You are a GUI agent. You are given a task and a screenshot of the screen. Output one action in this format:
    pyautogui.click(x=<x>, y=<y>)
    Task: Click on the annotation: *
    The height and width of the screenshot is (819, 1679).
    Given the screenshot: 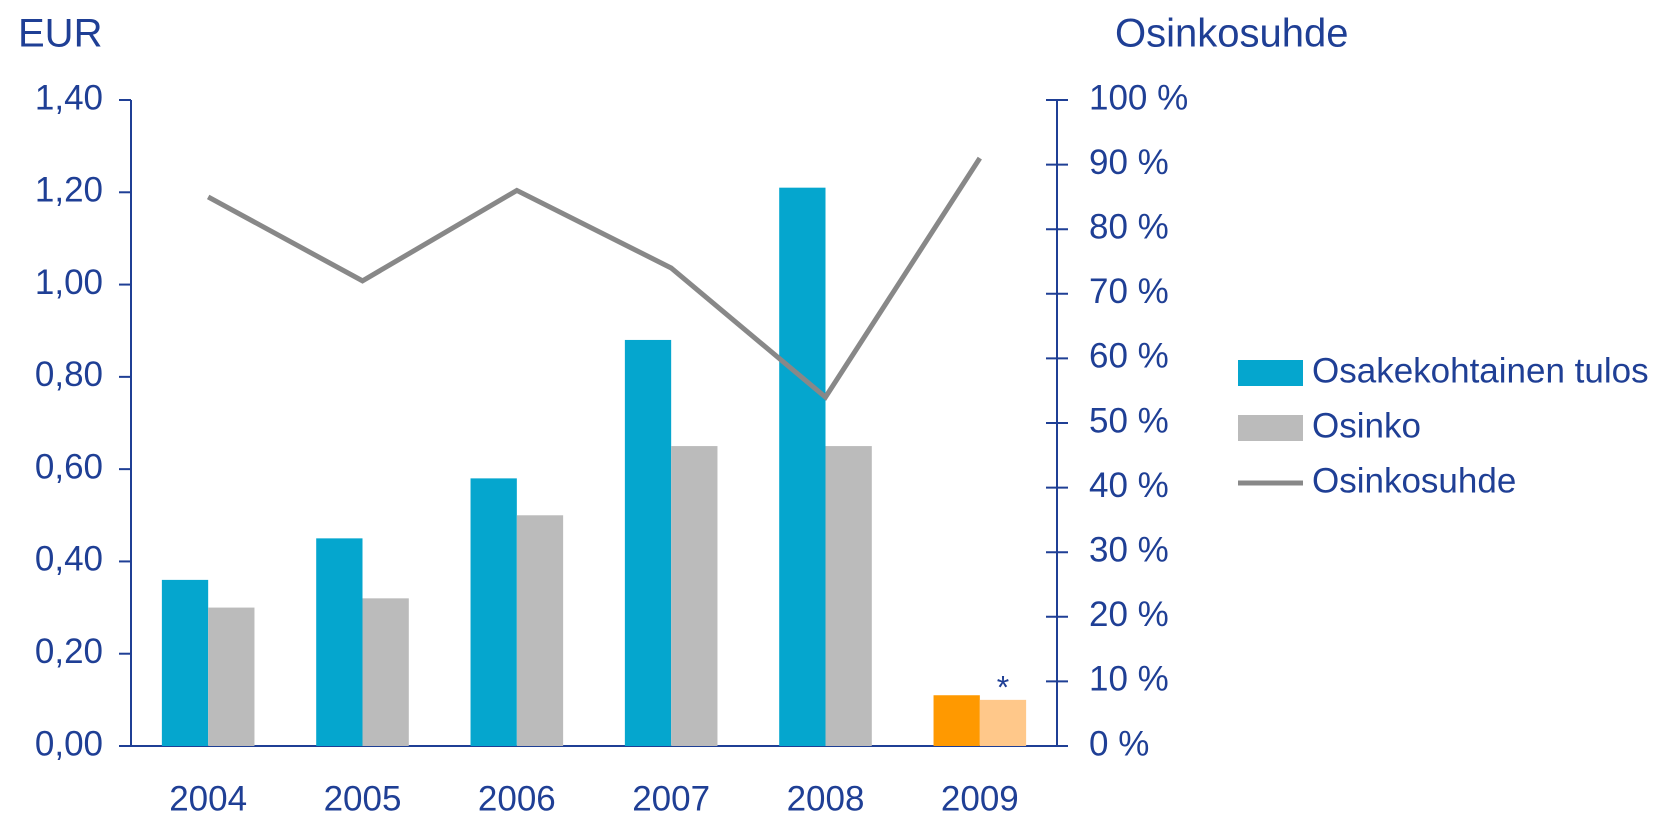 What is the action you would take?
    pyautogui.click(x=1003, y=687)
    